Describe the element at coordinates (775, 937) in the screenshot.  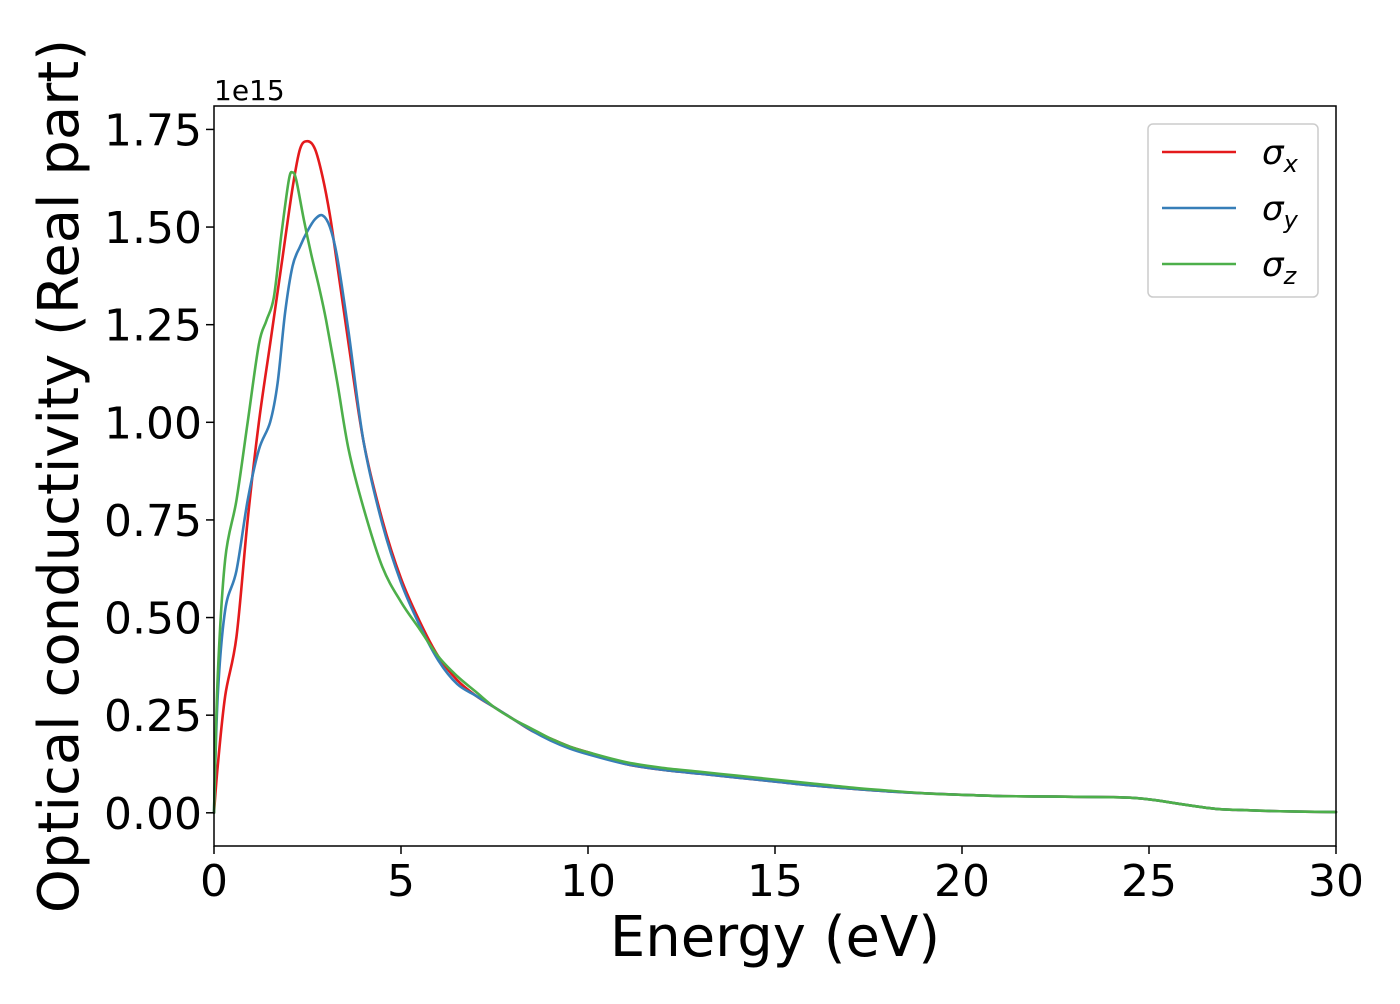
I see `x-axis-title: Energy (eV)` at that location.